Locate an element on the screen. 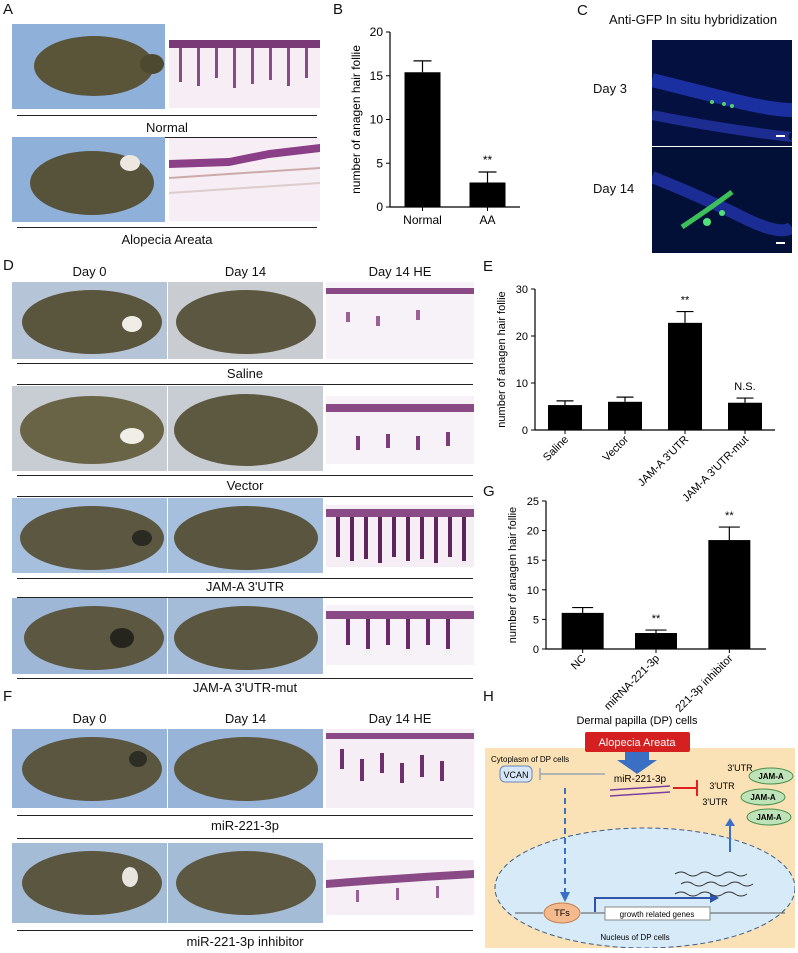 The image size is (798, 953). diagram-title: Dermal papilla (DP) cells is located at coordinates (637, 721).